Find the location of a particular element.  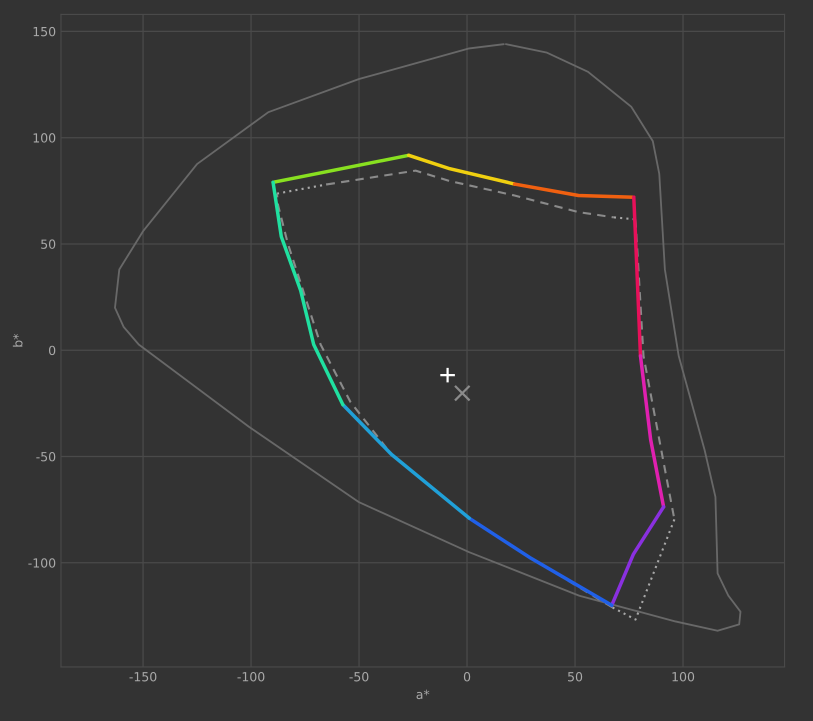

x-axis-title: a* is located at coordinates (423, 695).